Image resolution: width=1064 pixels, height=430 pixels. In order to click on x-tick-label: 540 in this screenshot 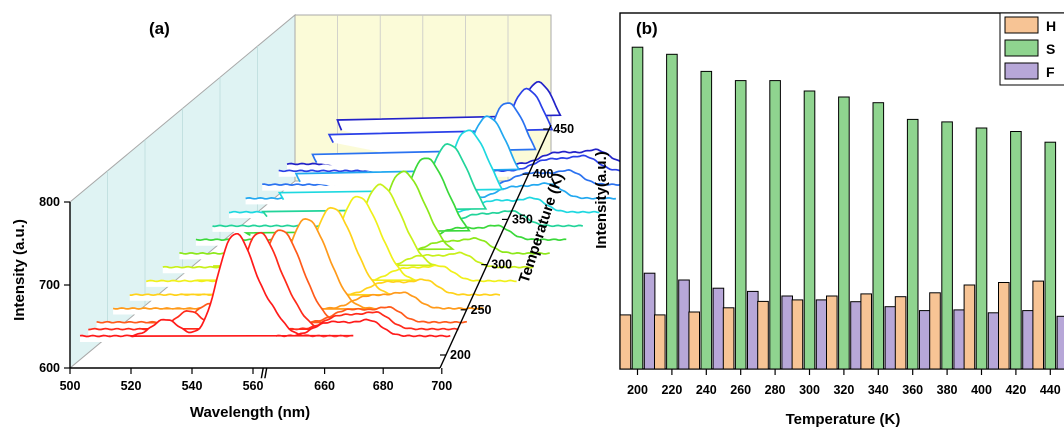, I will do `click(192, 386)`.